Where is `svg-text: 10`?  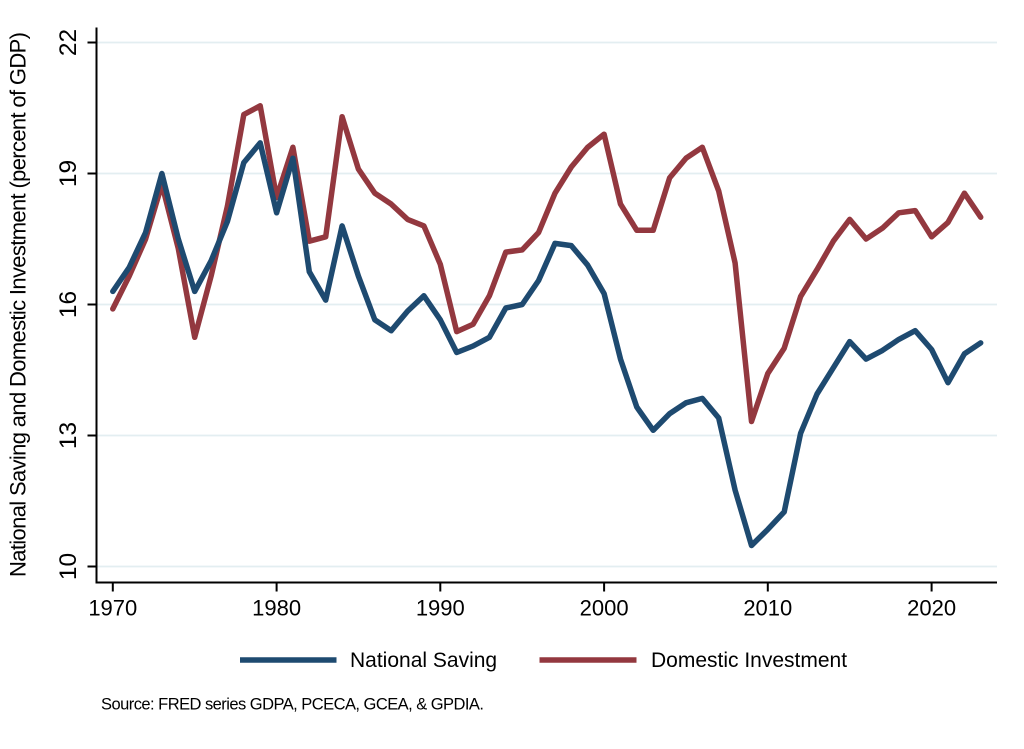
svg-text: 10 is located at coordinates (68, 566).